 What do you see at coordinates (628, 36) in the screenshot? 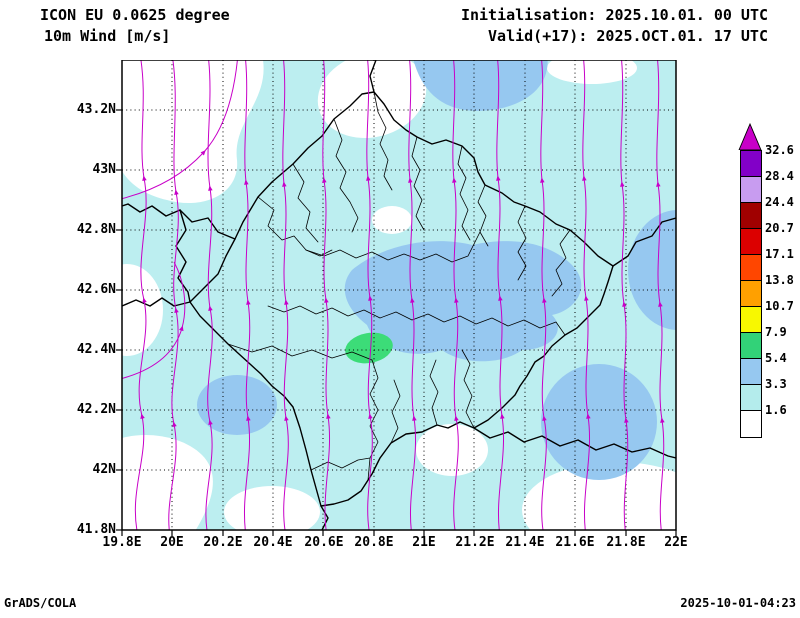
I see `valid-time-label: Valid(+17): 2025.OCT.01. 17 UTC` at bounding box center [628, 36].